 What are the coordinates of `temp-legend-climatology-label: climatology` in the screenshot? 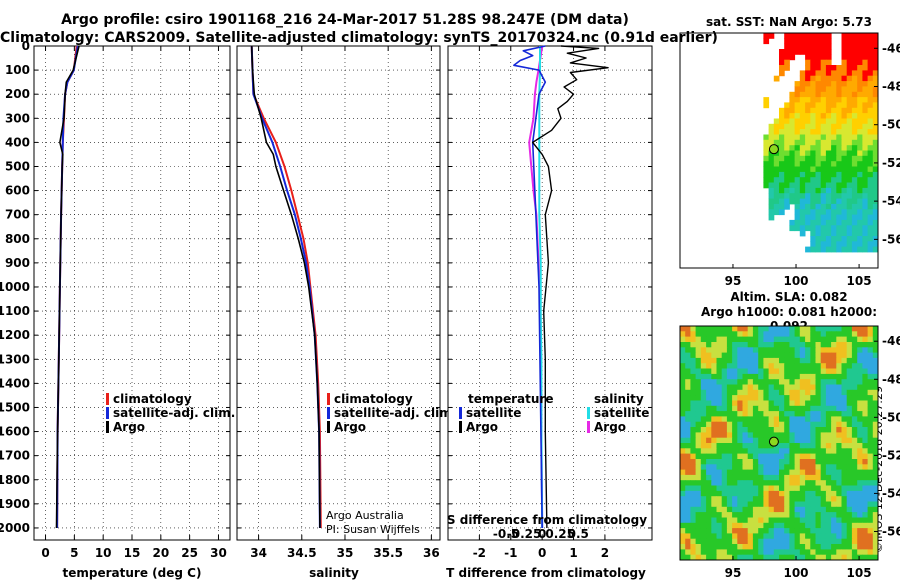 It's located at (152, 399).